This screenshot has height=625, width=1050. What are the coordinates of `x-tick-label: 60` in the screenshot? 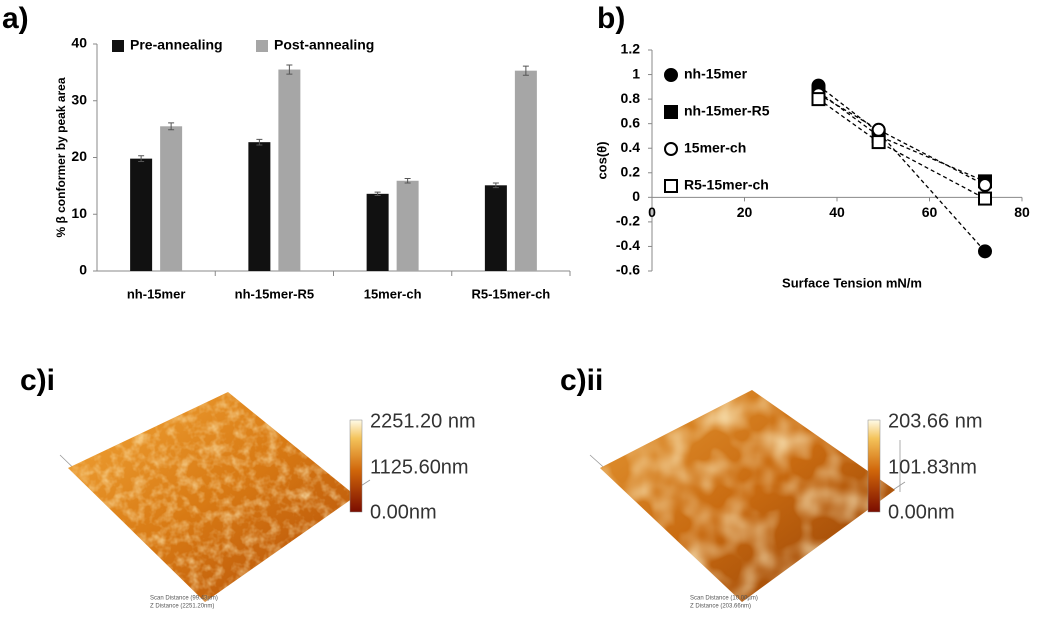 It's located at (930, 212).